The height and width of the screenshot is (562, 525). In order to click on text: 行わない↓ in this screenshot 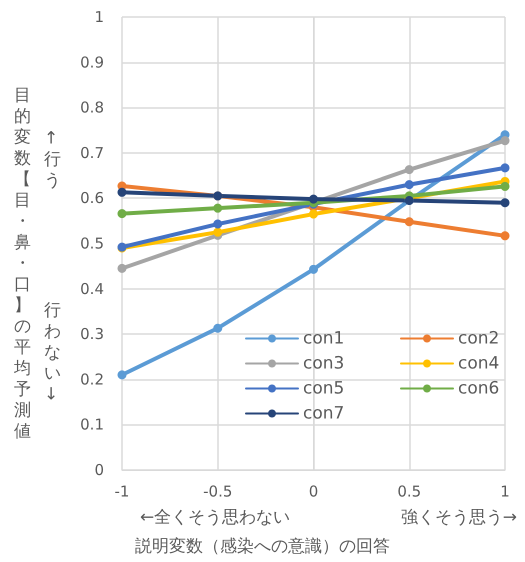, I will do `click(52, 352)`.